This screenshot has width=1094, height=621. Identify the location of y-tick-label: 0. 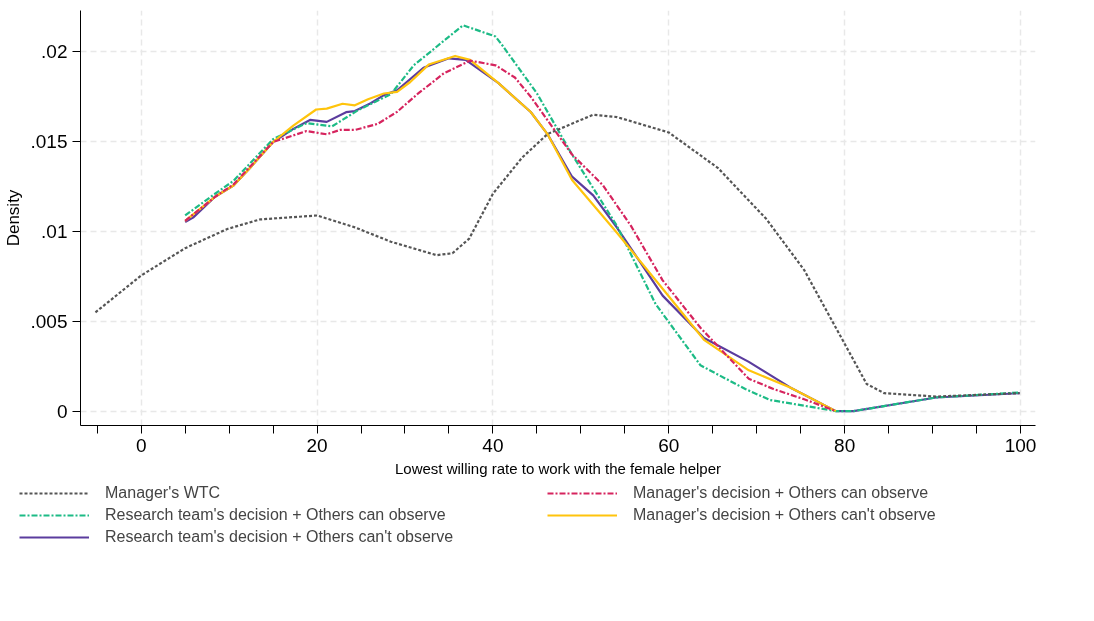
(62, 411).